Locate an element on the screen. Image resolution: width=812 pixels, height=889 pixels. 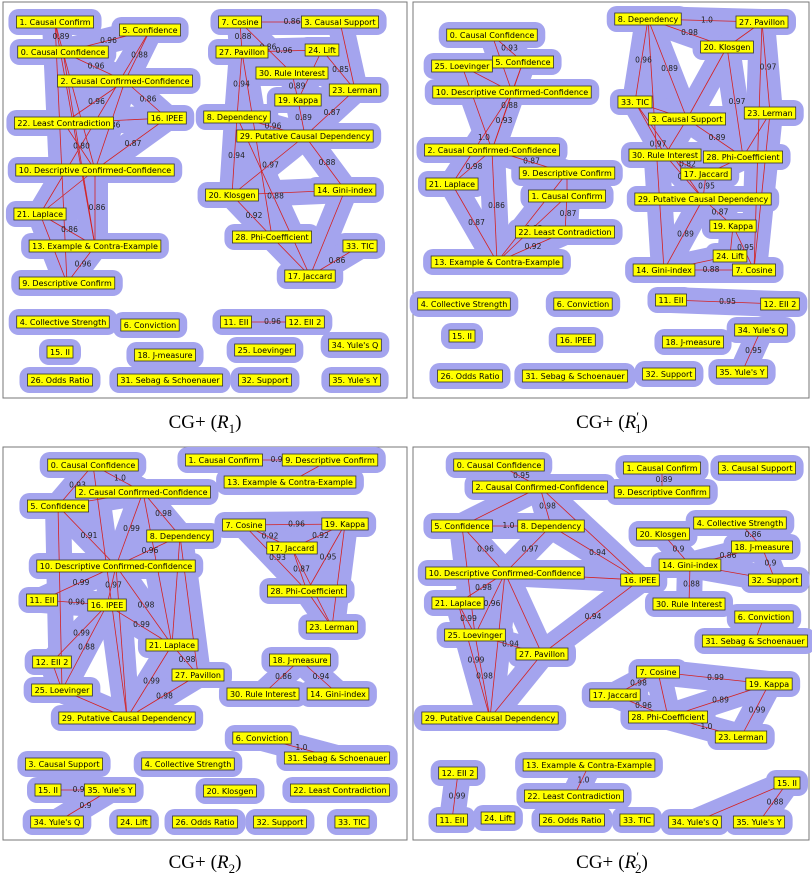
node-label: 2. Causal Confirmed-Confidence is located at coordinates (492, 150).